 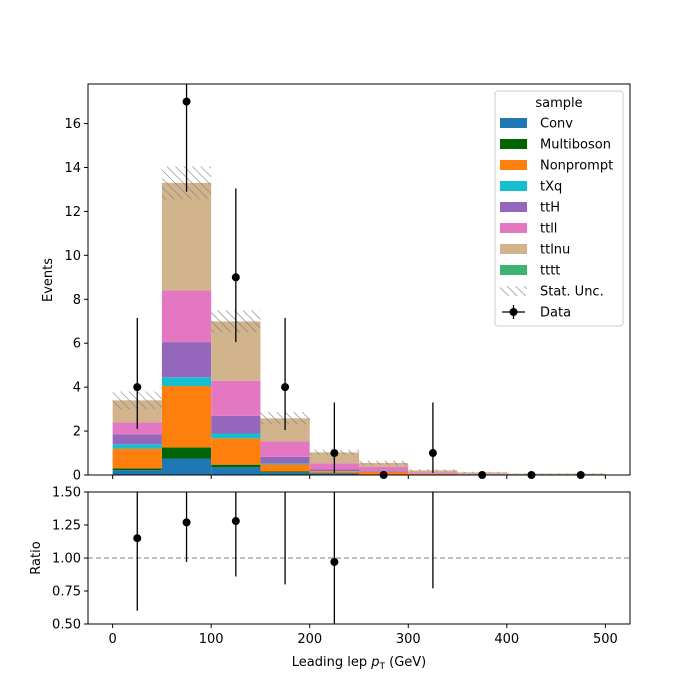 What do you see at coordinates (359, 663) in the screenshot?
I see `x-axis-label: Leading lep pT (GeV)` at bounding box center [359, 663].